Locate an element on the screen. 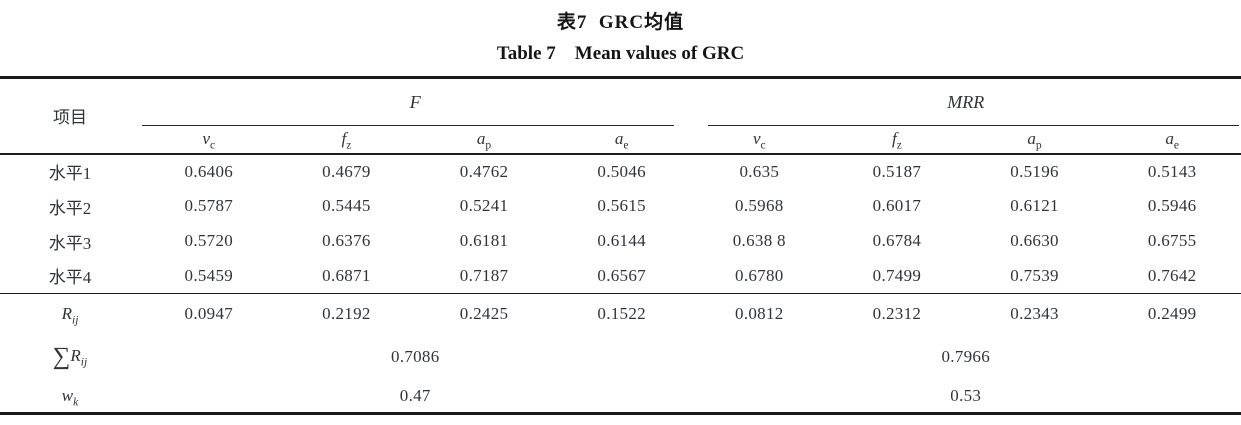 Image resolution: width=1241 pixels, height=425 pixels. table-cell: 0.7499 is located at coordinates (897, 276).